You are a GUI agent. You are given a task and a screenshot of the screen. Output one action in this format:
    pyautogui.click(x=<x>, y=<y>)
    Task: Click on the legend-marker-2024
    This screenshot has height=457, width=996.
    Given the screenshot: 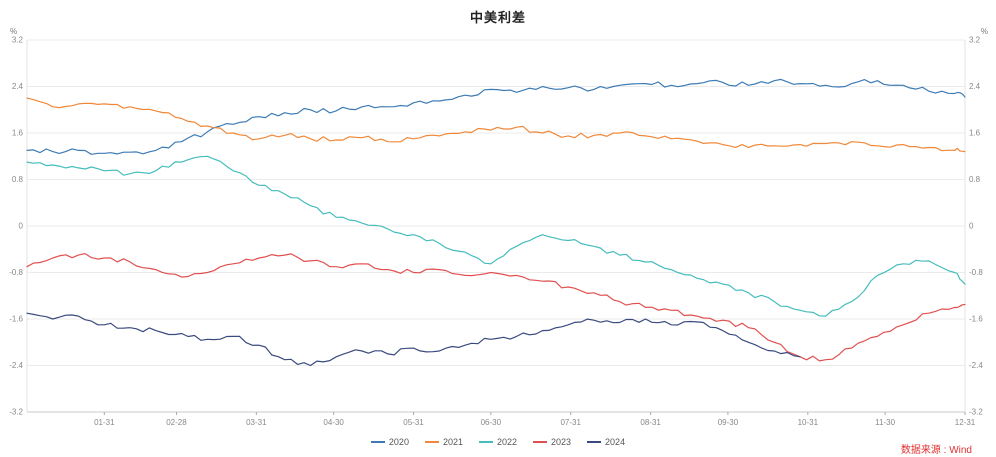 What is the action you would take?
    pyautogui.click(x=594, y=442)
    